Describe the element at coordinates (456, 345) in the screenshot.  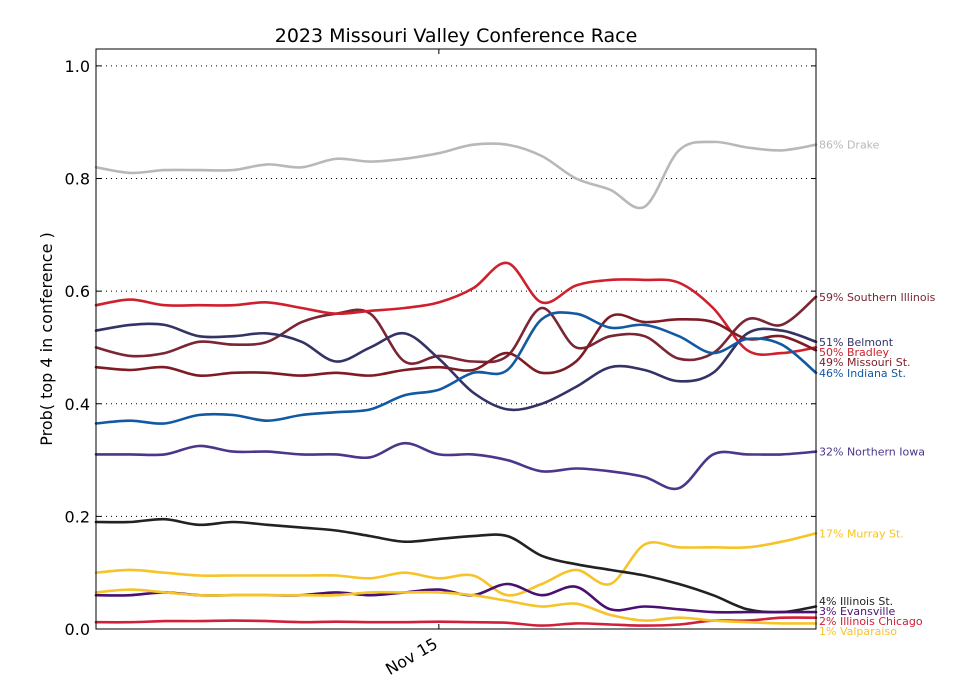
I see `series-line-missouri-st-` at that location.